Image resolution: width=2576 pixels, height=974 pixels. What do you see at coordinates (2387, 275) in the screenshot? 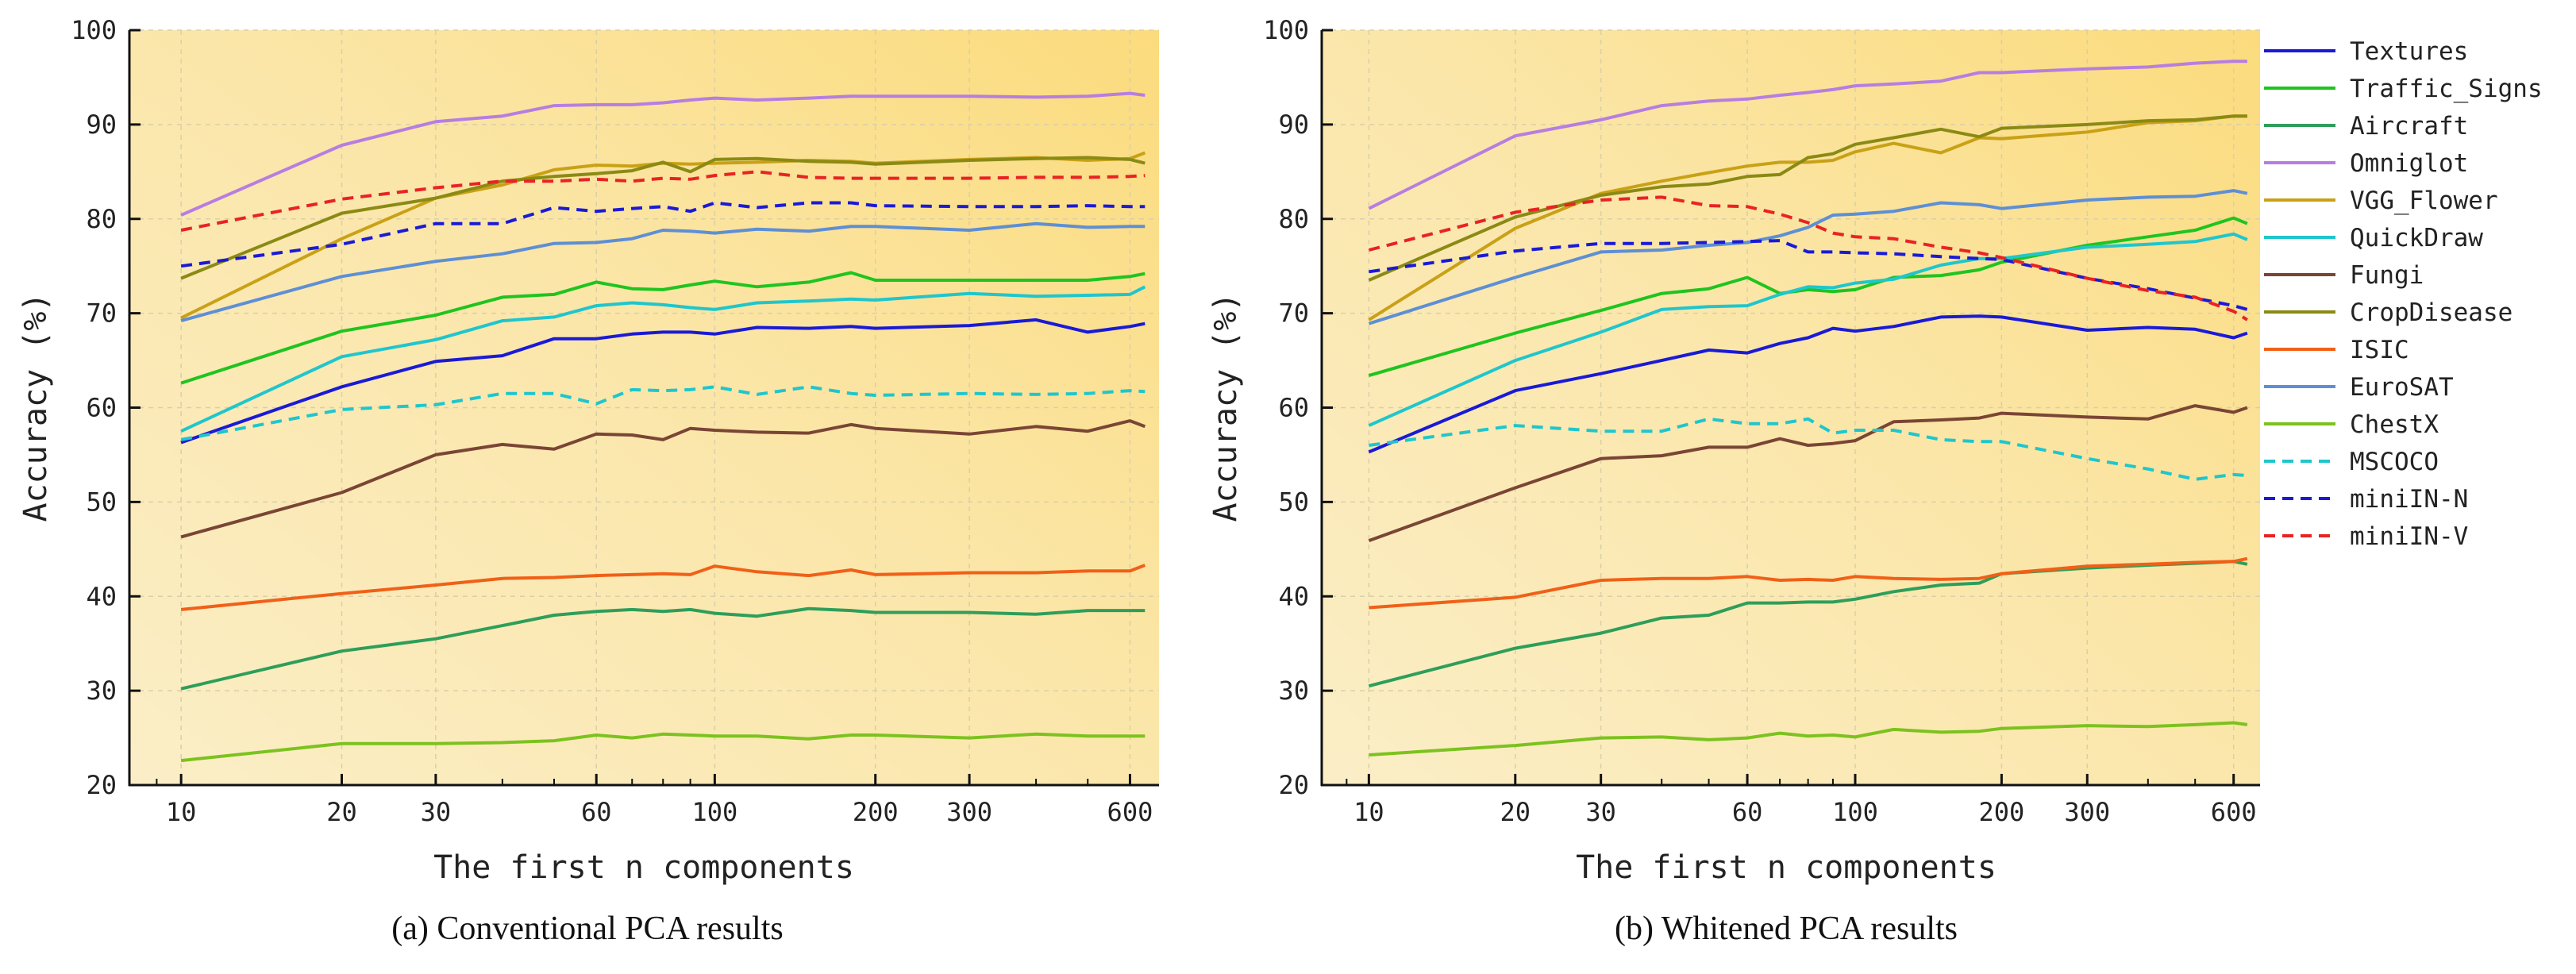
I see `legend-label: Fungi` at bounding box center [2387, 275].